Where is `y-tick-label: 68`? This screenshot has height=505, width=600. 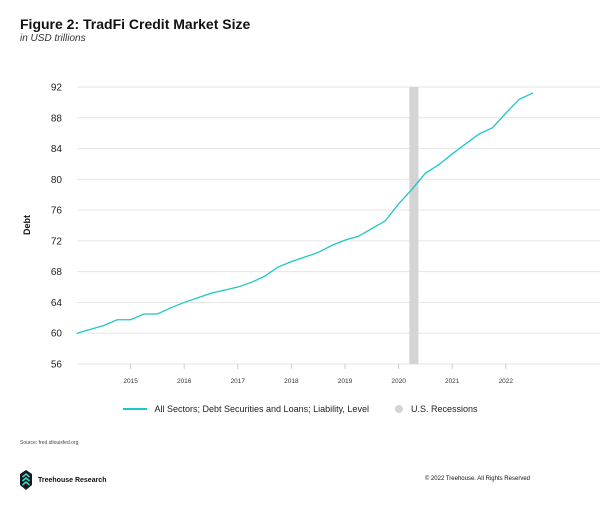
y-tick-label: 68 is located at coordinates (57, 272).